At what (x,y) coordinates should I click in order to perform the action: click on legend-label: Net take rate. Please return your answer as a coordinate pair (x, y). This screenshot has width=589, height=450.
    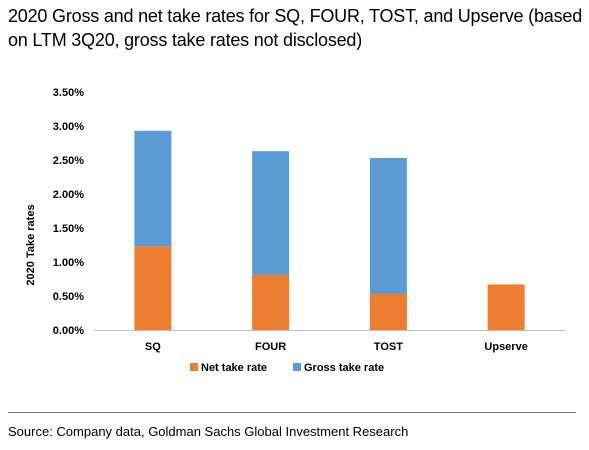
    Looking at the image, I should click on (234, 368).